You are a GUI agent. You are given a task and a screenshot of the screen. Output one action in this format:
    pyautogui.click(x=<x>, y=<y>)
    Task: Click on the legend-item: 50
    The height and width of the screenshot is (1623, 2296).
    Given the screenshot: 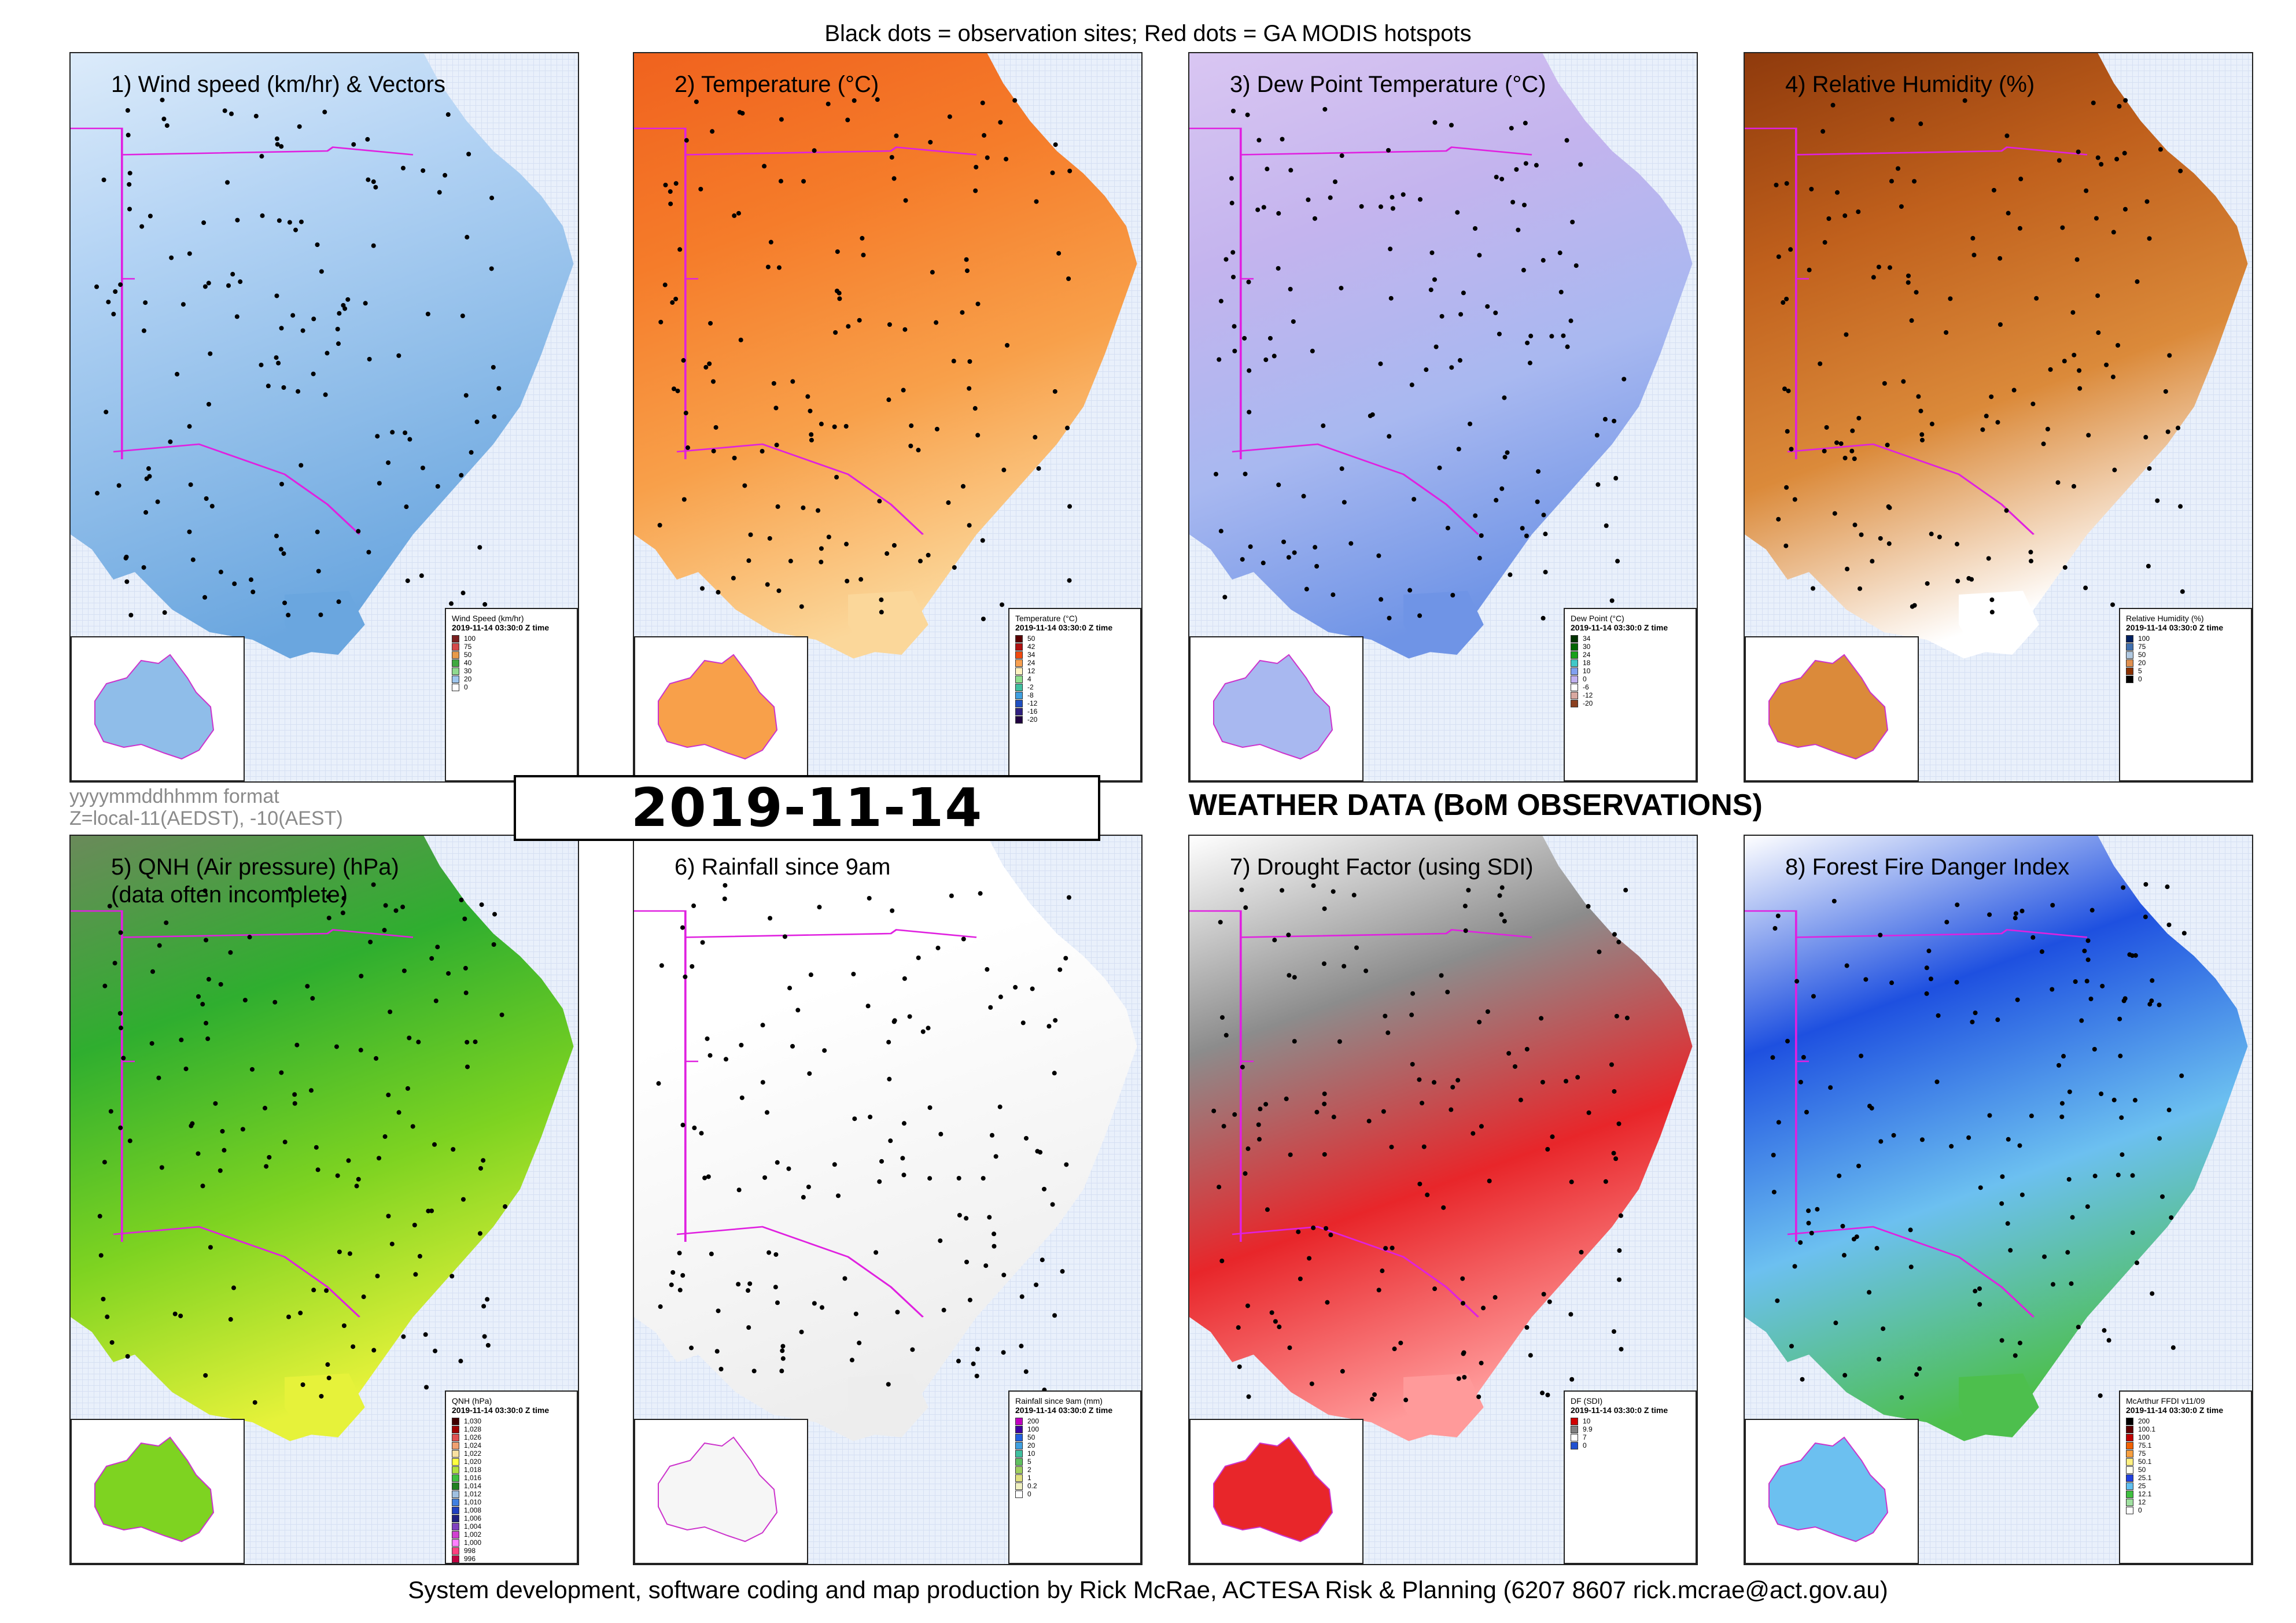 What is the action you would take?
    pyautogui.click(x=2185, y=1470)
    